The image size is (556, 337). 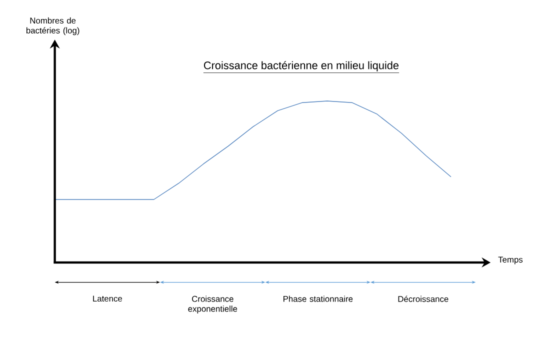 What do you see at coordinates (301, 66) in the screenshot?
I see `chart-title: Croissance bactérienne en milieu liquide` at bounding box center [301, 66].